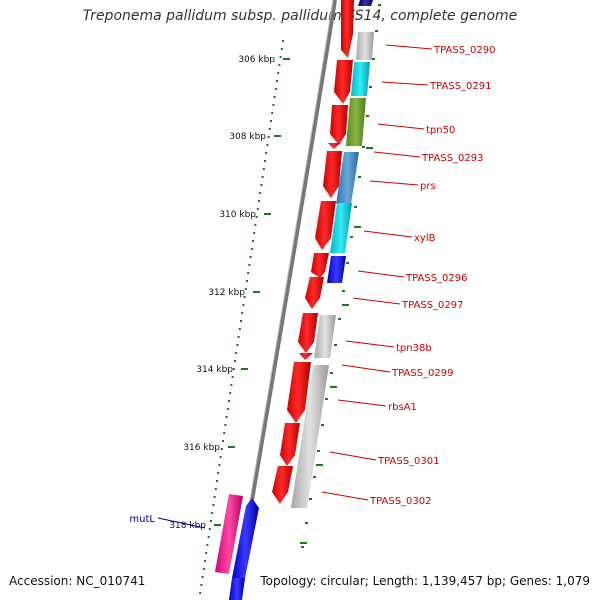 The image size is (600, 600). What do you see at coordinates (428, 186) in the screenshot?
I see `gene-label: prs` at bounding box center [428, 186].